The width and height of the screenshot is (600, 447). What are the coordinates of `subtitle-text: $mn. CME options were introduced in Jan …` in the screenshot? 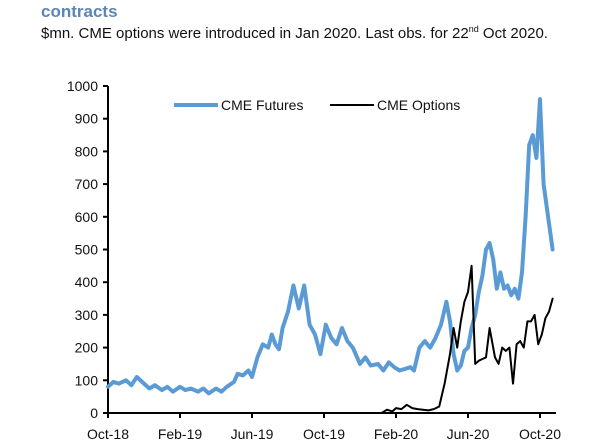 It's located at (255, 33).